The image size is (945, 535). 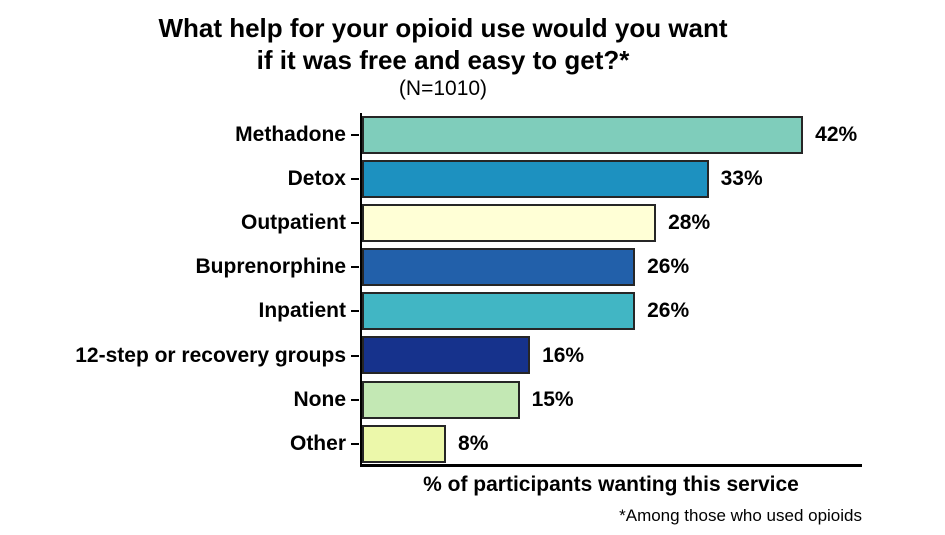 What do you see at coordinates (320, 399) in the screenshot?
I see `category-label: None` at bounding box center [320, 399].